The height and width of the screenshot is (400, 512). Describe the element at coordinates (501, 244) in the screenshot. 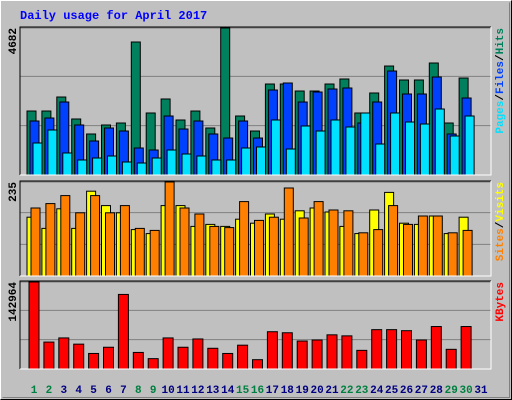

I see `legend-entry: Sites` at that location.